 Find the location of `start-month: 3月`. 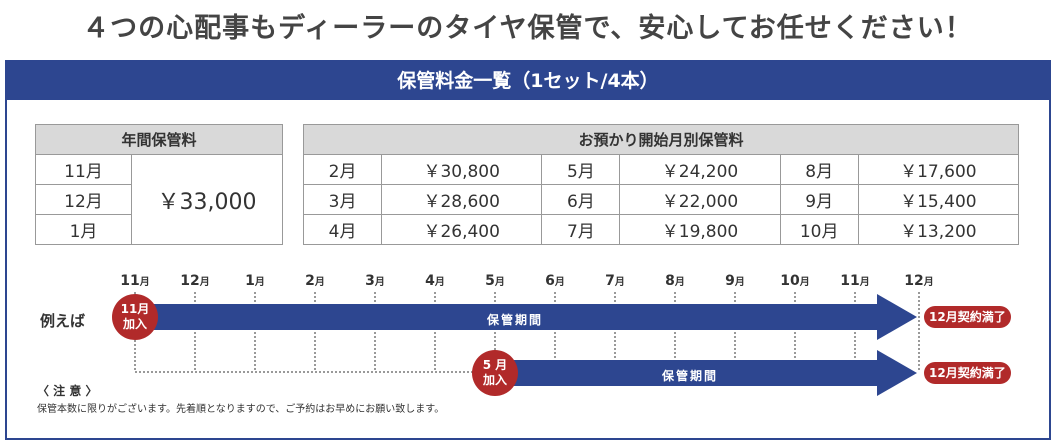

start-month: 3月 is located at coordinates (342, 199).